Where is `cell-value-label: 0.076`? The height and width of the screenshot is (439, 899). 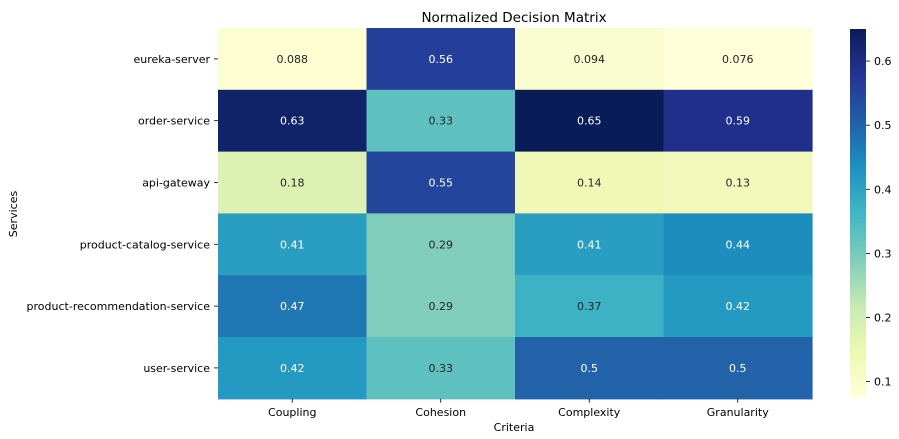
cell-value-label: 0.076 is located at coordinates (738, 59).